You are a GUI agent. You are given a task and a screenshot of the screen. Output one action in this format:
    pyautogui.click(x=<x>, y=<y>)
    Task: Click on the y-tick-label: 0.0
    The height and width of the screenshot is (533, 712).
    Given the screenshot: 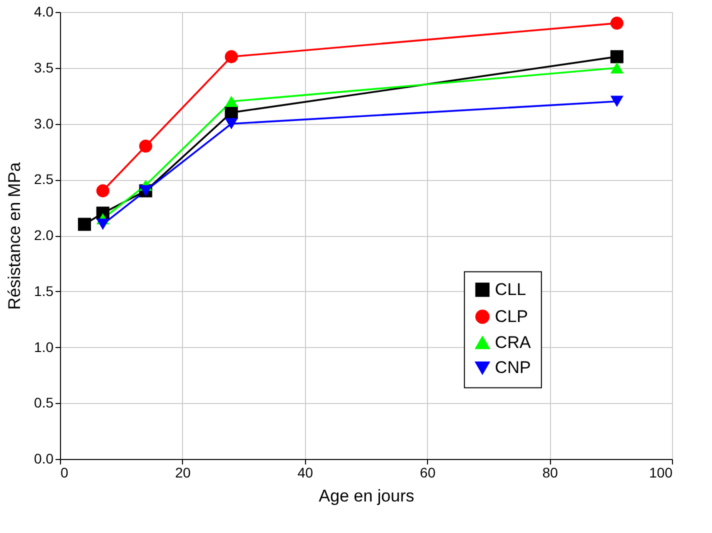 What is the action you would take?
    pyautogui.click(x=44, y=458)
    